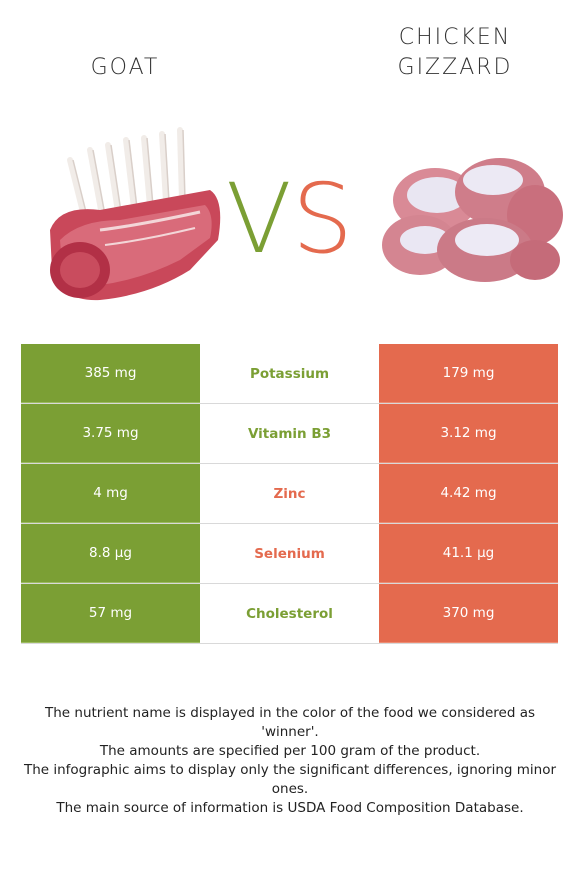 The height and width of the screenshot is (874, 580). I want to click on table-row: 8.8 µg Selenium 41.1 µg, so click(289, 554).